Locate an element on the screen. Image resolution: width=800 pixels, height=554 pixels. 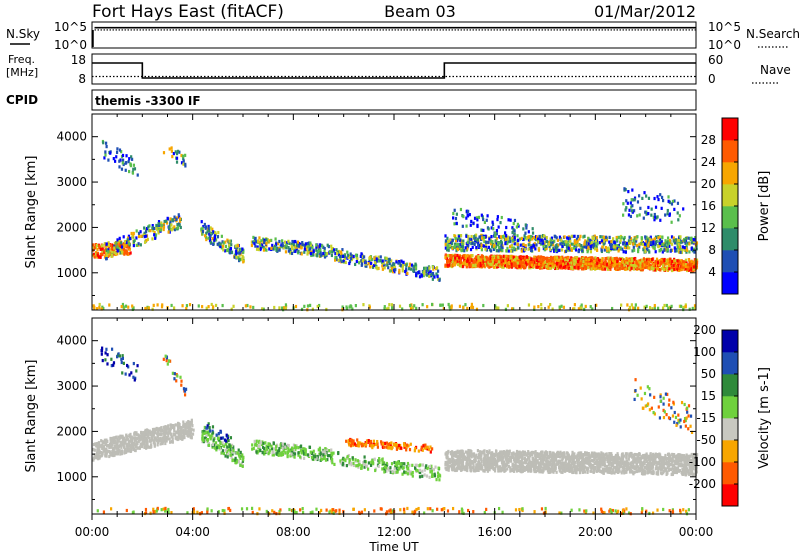
nave-label: Nave is located at coordinates (775, 70).